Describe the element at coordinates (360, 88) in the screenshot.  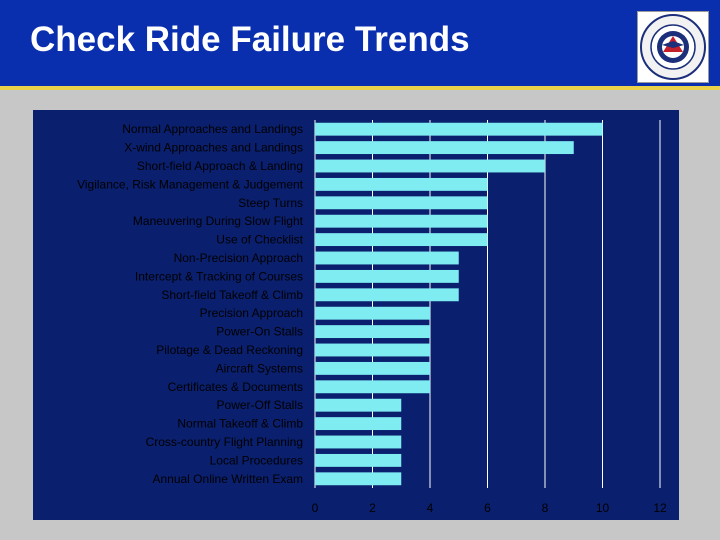
I see `header-accent-rule` at that location.